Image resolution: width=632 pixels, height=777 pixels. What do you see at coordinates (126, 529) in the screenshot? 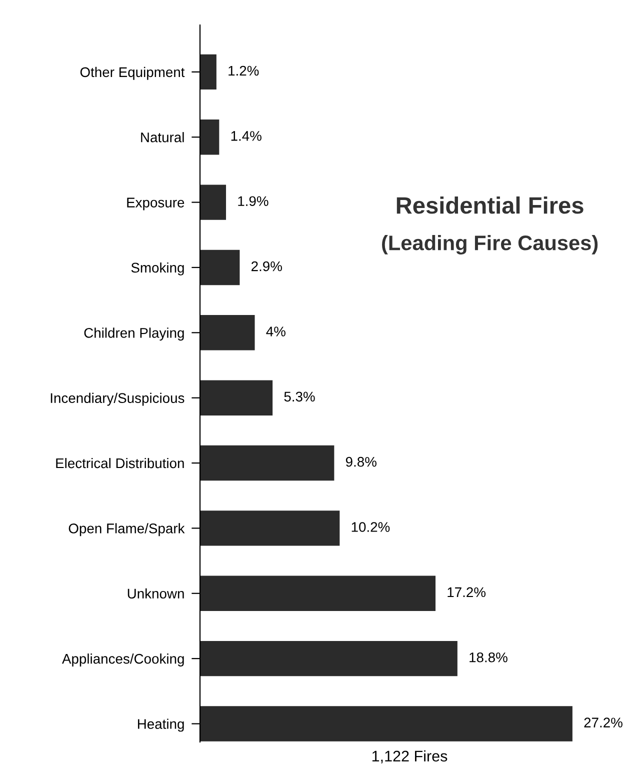
I see `y-tick-label: Open Flame/Spark` at bounding box center [126, 529].